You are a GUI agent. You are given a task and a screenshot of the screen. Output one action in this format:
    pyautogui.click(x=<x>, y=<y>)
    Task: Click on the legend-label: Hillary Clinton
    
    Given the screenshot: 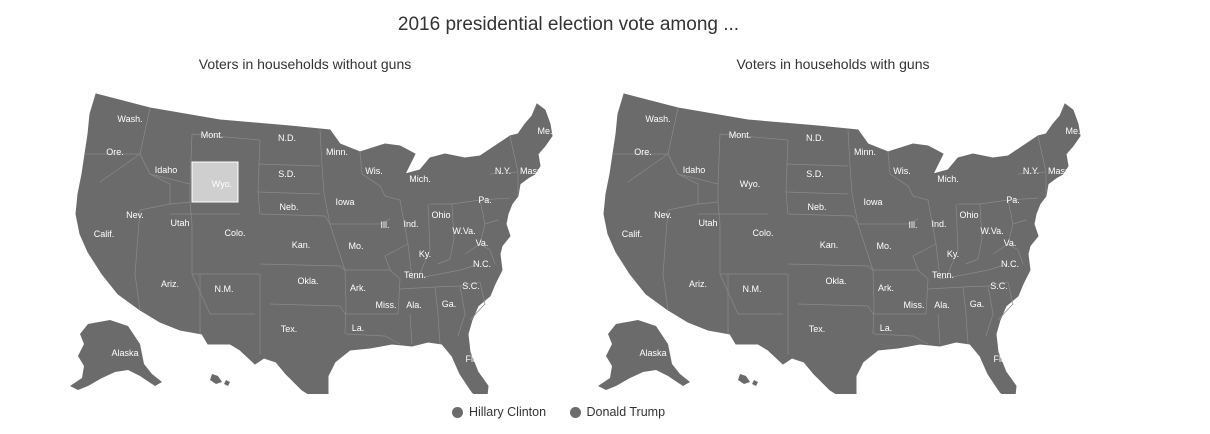 What is the action you would take?
    pyautogui.click(x=507, y=412)
    